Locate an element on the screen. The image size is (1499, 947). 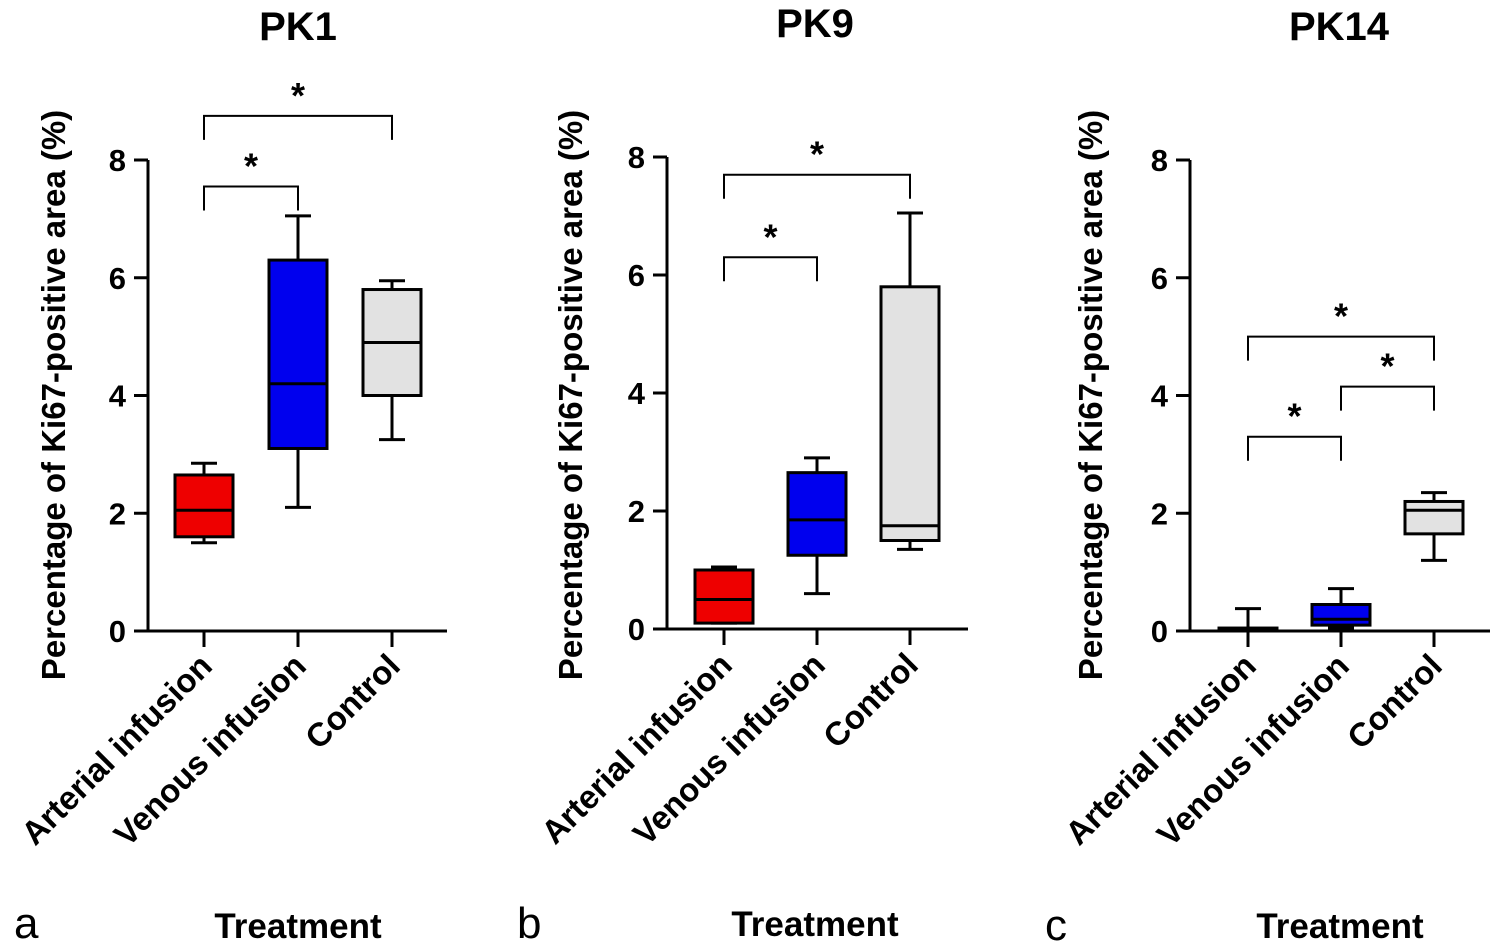
panel-letter: c is located at coordinates (1056, 924).